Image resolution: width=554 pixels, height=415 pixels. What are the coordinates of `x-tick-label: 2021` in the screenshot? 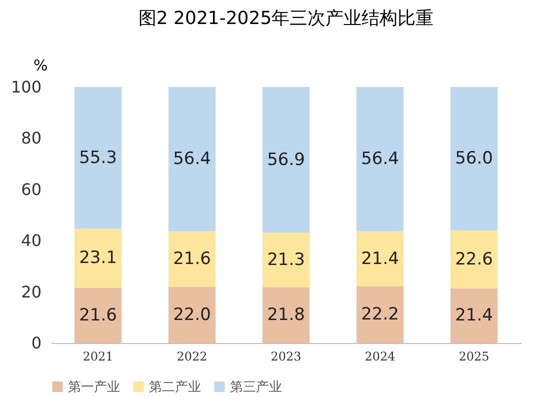 It's located at (98, 357).